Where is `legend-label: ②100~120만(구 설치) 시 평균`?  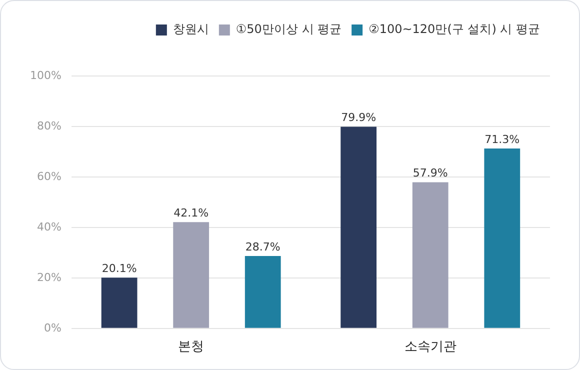
legend-label: ②100~120만(구 설치) 시 평균 is located at coordinates (454, 29).